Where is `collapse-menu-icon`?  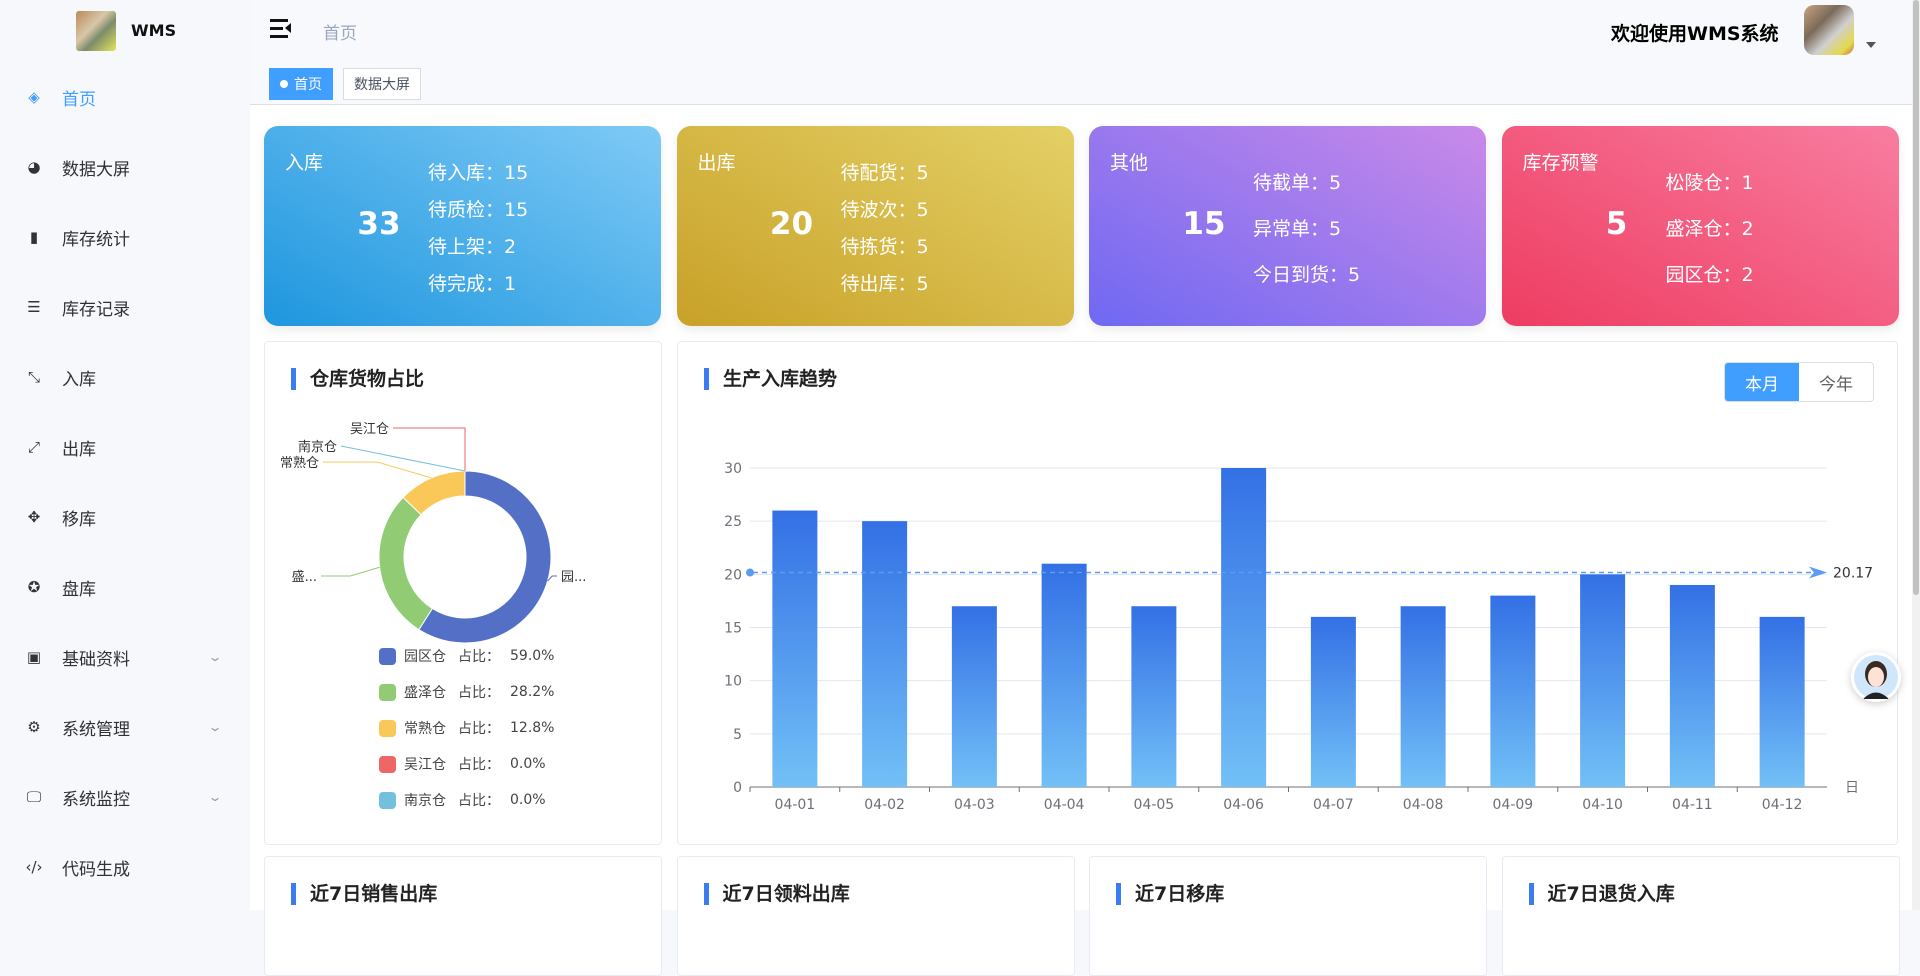
collapse-menu-icon is located at coordinates (281, 28).